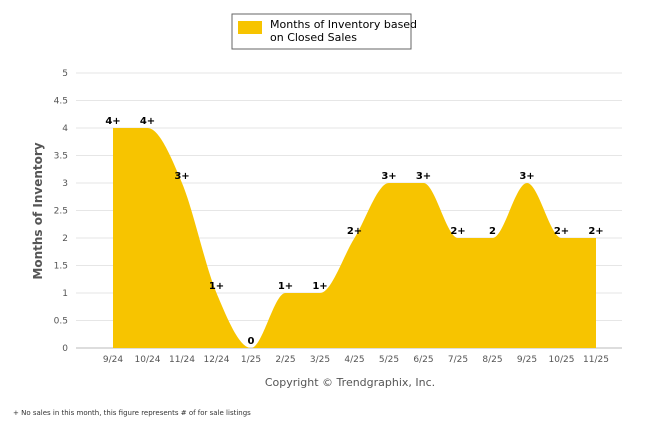 This screenshot has height=434, width=646. What do you see at coordinates (61, 157) in the screenshot?
I see `y-tick-label: 3.5` at bounding box center [61, 157].